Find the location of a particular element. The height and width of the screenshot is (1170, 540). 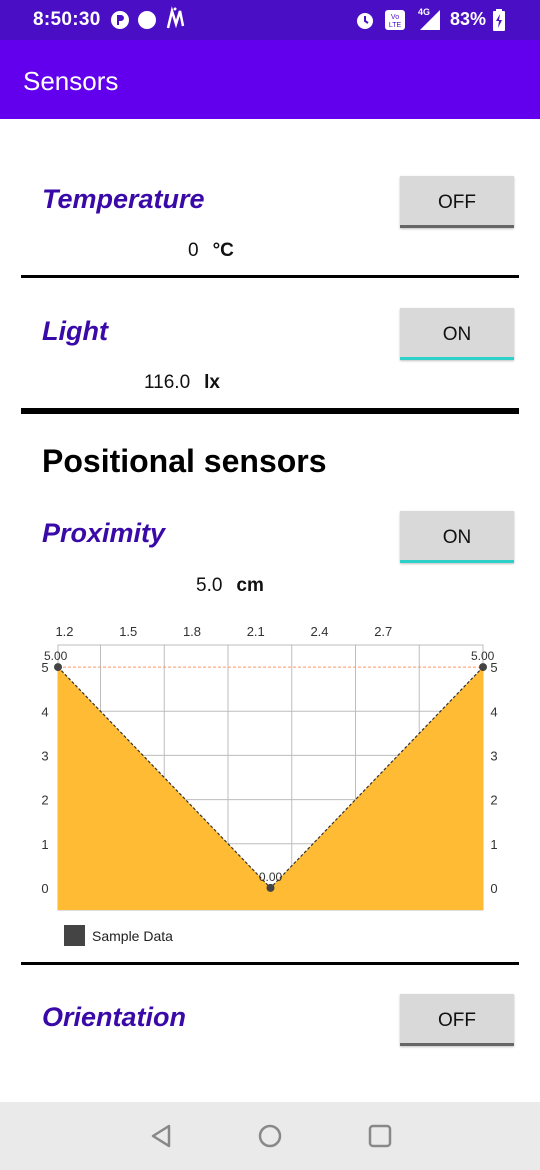

proximity-label: Proximity is located at coordinates (104, 533).